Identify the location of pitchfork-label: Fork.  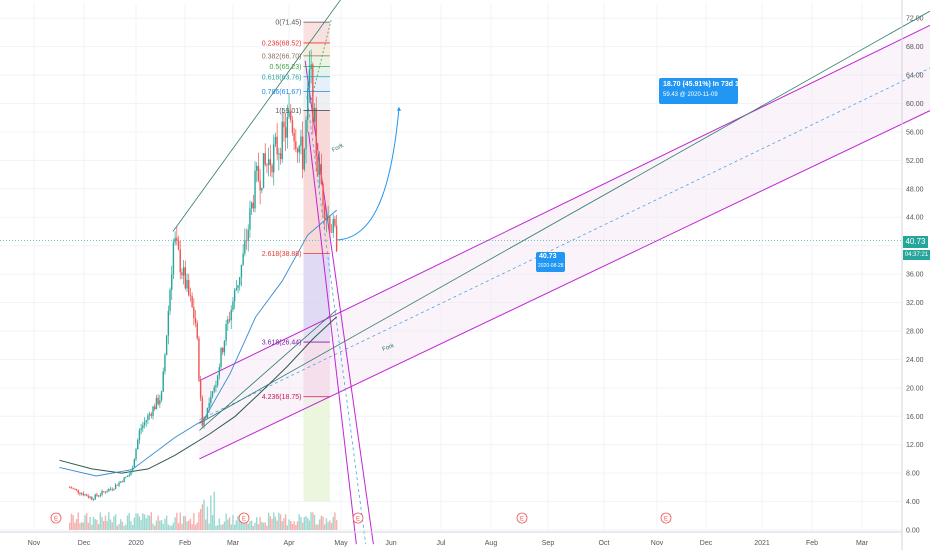
(338, 148).